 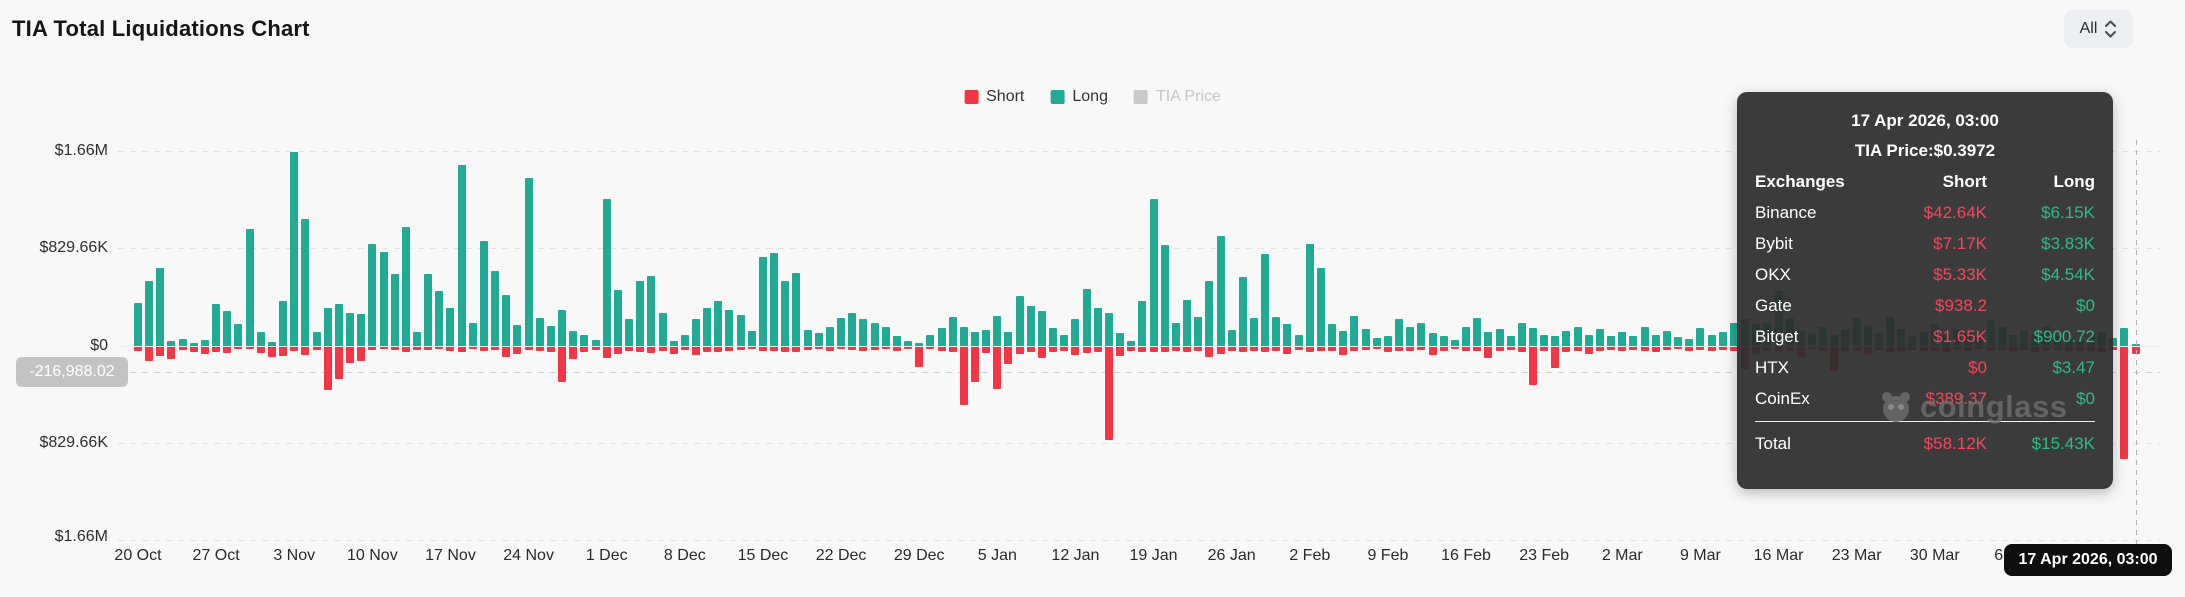 I want to click on legend-item-tia-price: TIA Price, so click(x=1177, y=97).